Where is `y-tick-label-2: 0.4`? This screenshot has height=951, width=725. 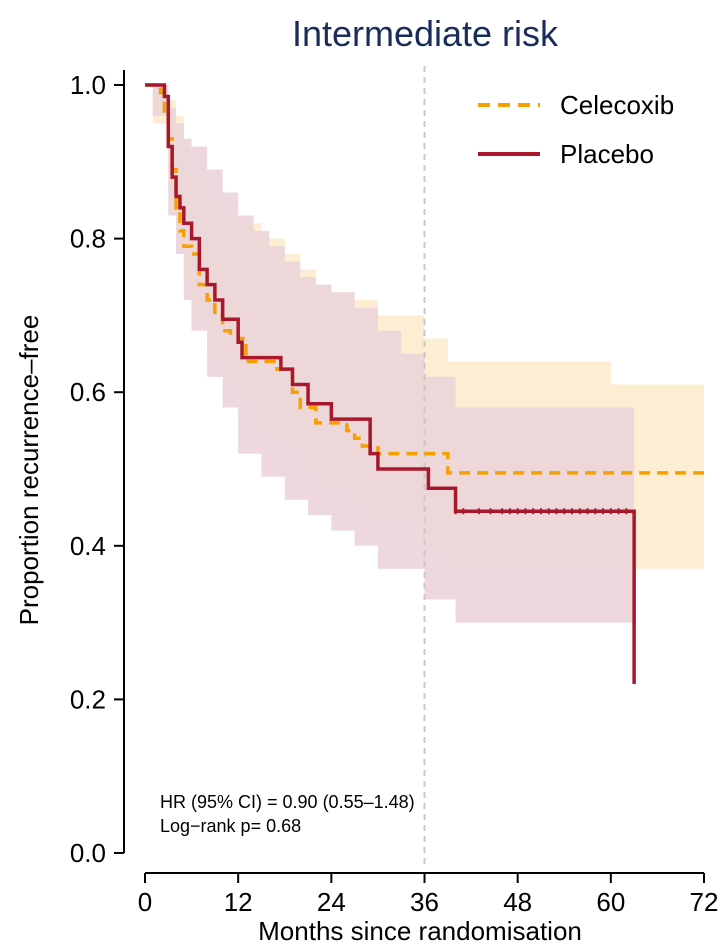 y-tick-label-2: 0.4 is located at coordinates (88, 546).